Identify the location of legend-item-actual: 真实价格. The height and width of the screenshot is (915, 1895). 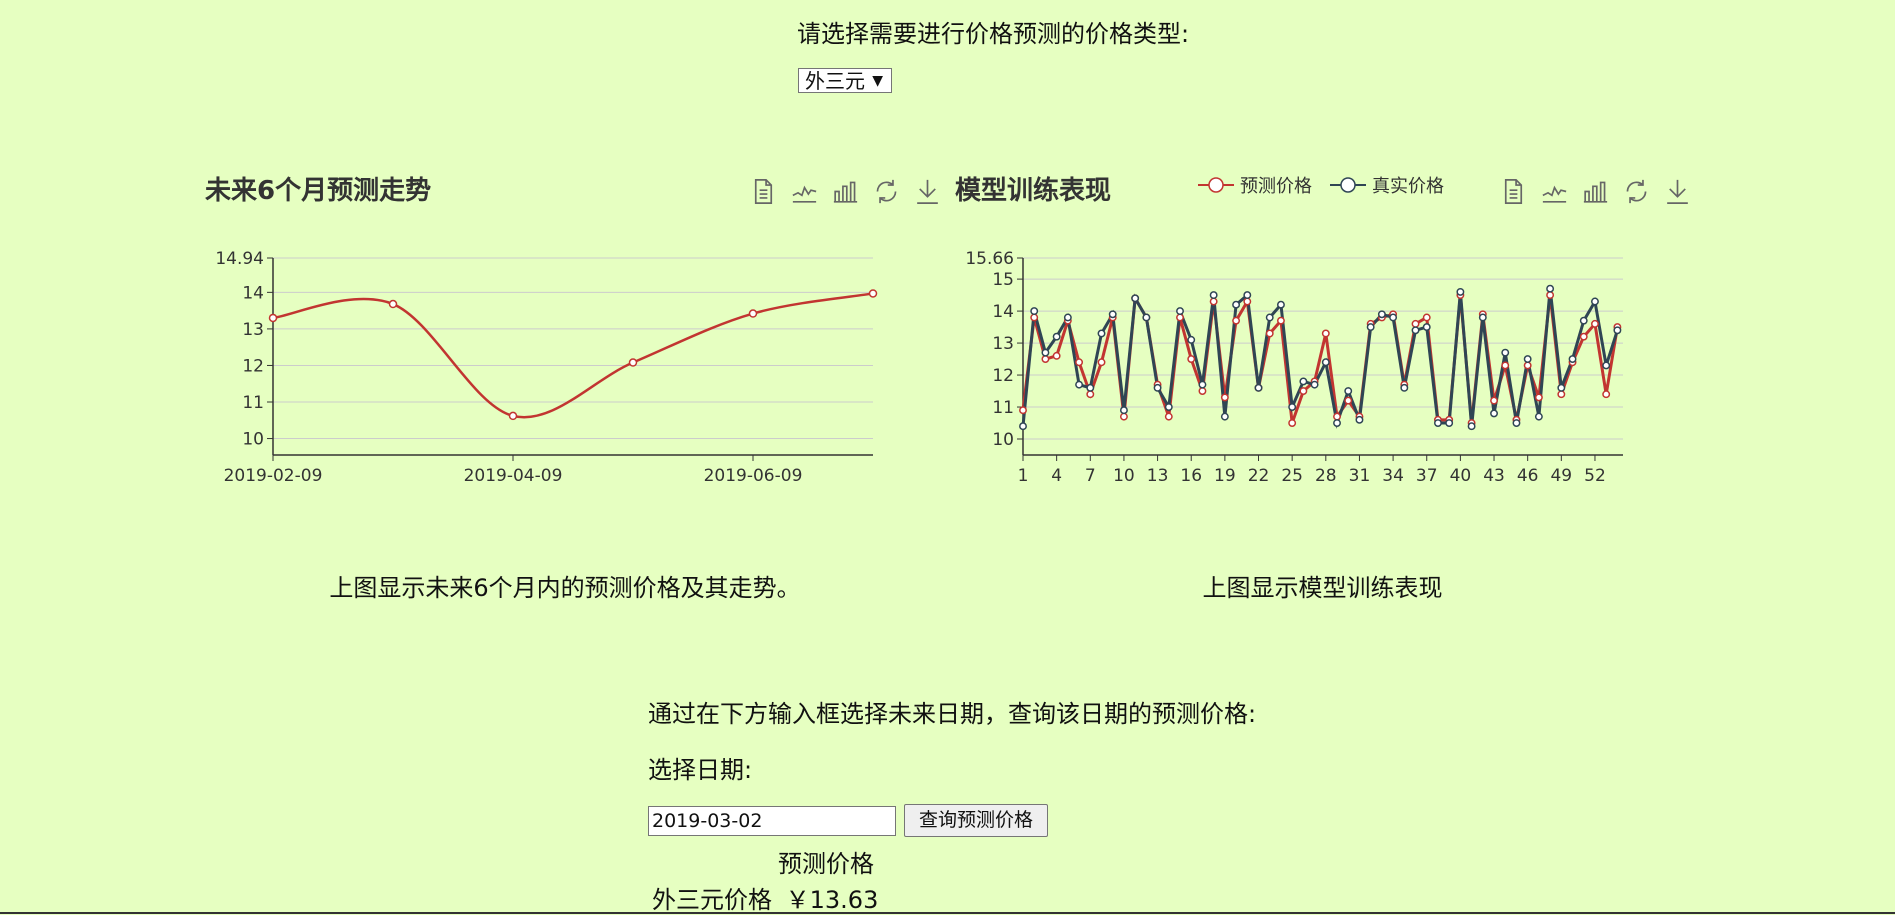
(1387, 185).